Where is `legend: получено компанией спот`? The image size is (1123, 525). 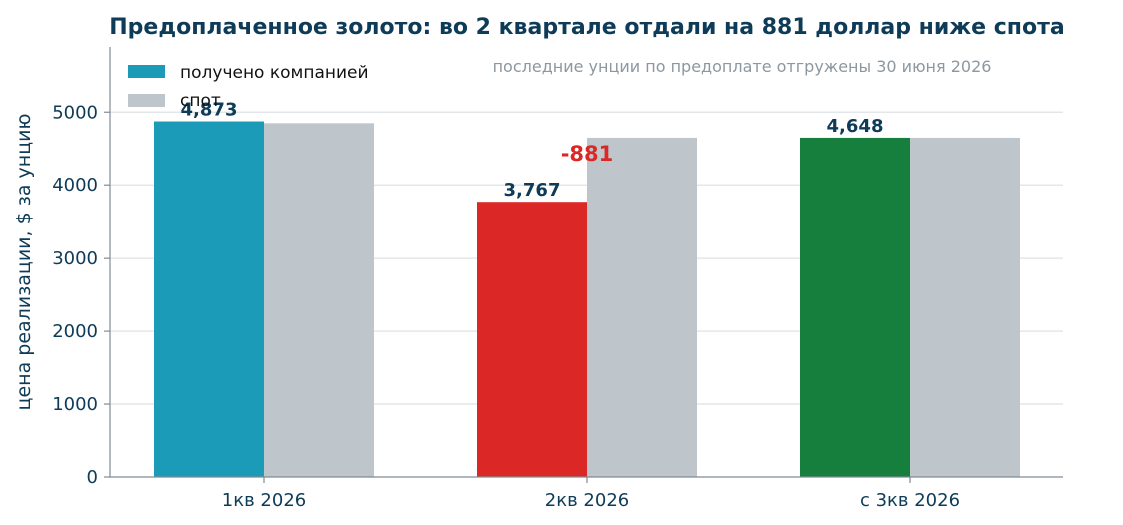 legend: получено компанией спот is located at coordinates (248, 87).